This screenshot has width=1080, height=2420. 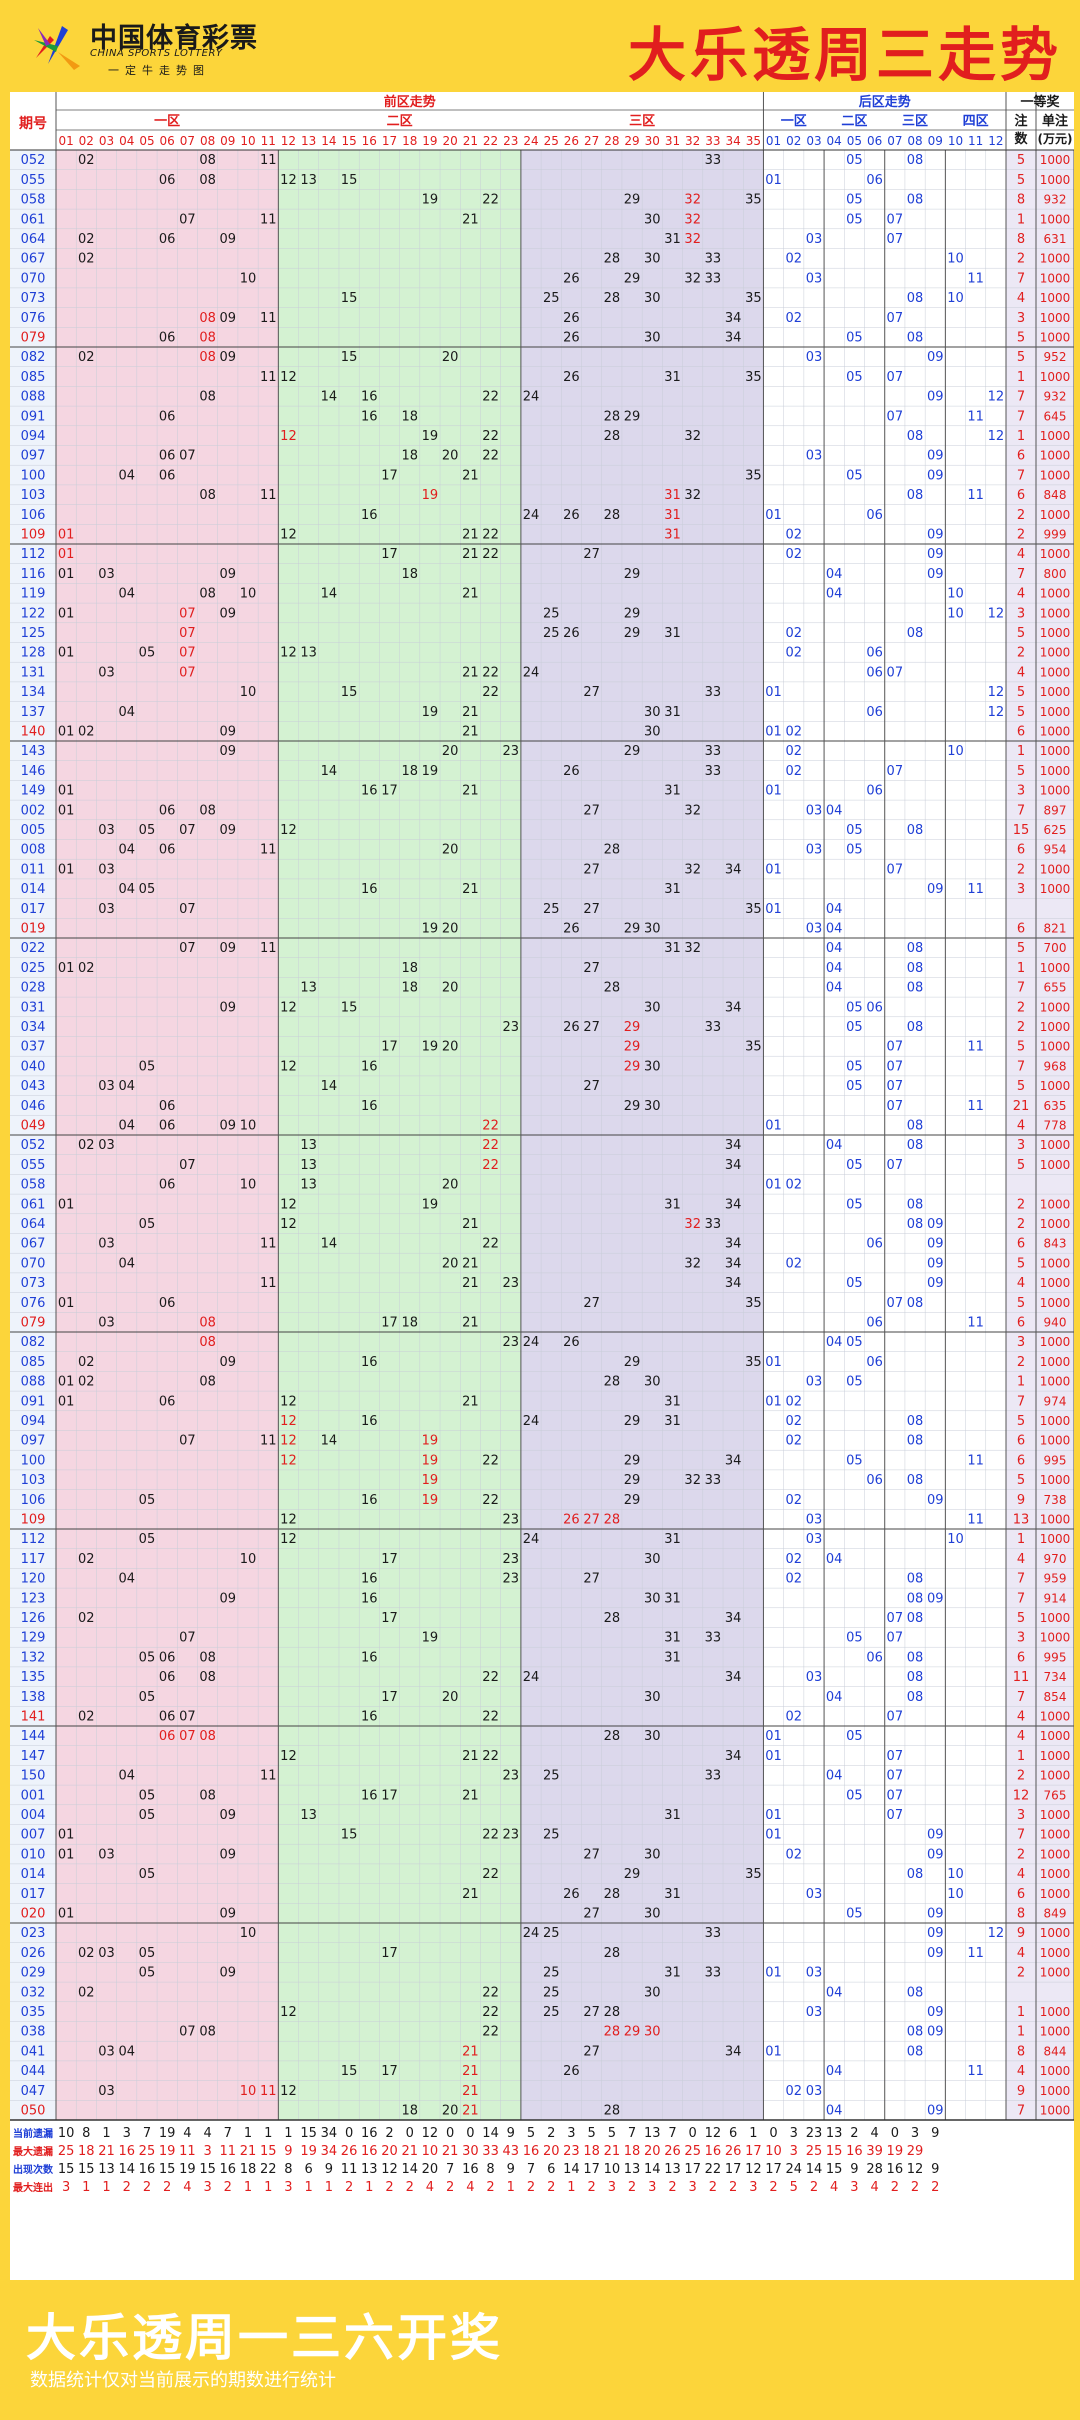 I want to click on issue-number: 135, so click(x=33, y=1677).